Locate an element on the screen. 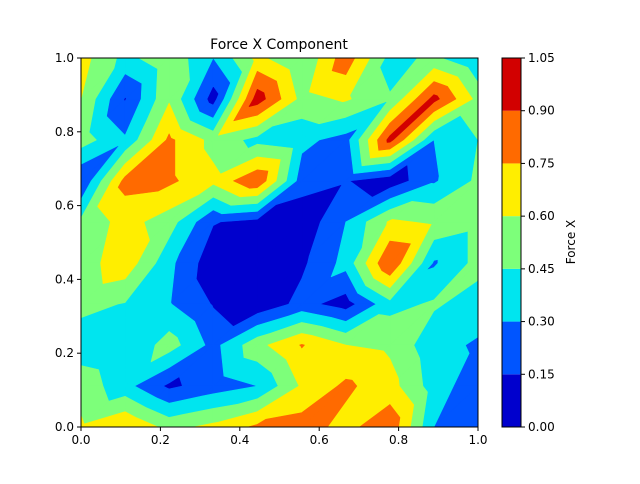  colorbar-tick-label: 0.75 is located at coordinates (541, 163).